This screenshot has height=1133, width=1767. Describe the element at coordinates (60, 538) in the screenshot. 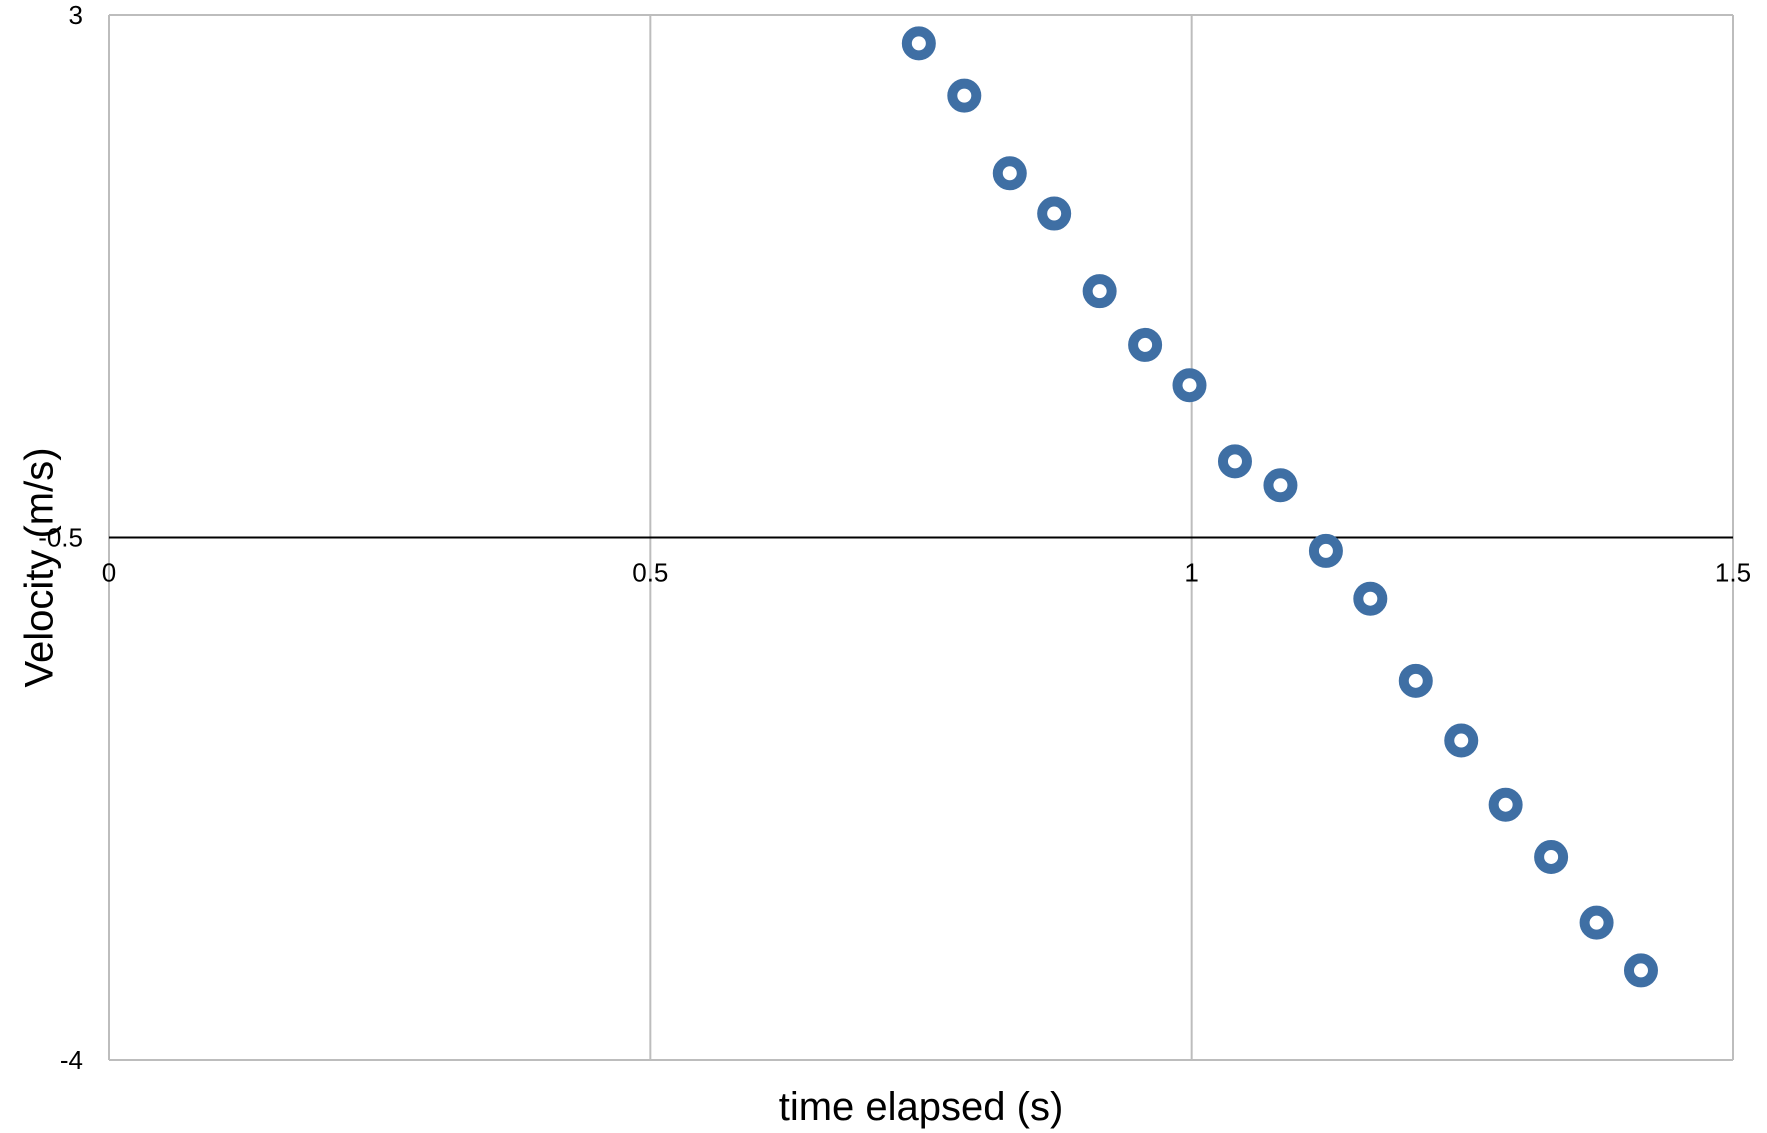

I see `y-tick-label: -0.5` at that location.